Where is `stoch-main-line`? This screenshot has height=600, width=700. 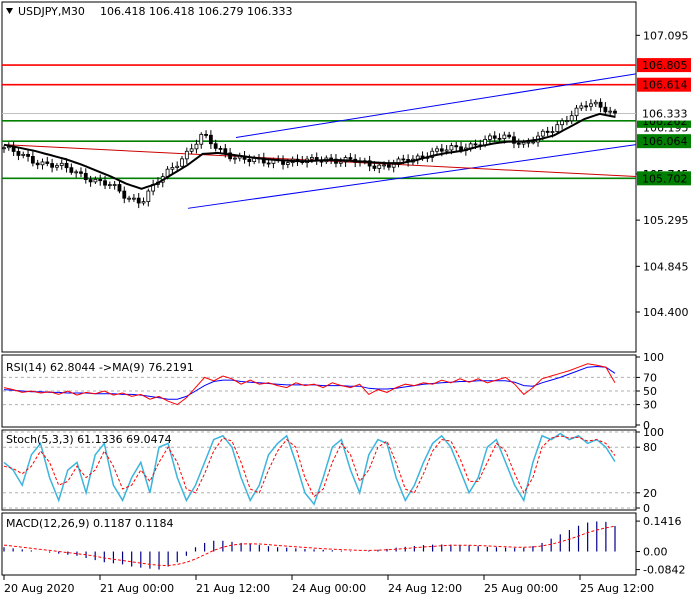
stoch-main-line is located at coordinates (309, 469).